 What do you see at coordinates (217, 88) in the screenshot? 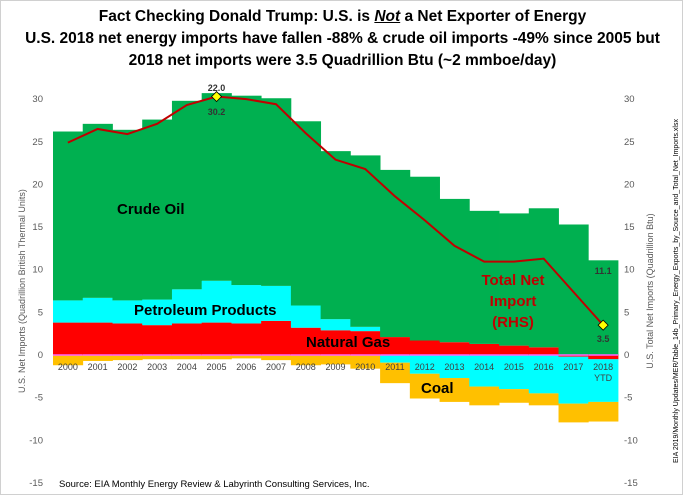
I see `annotation-2005-crude: 22.0` at bounding box center [217, 88].